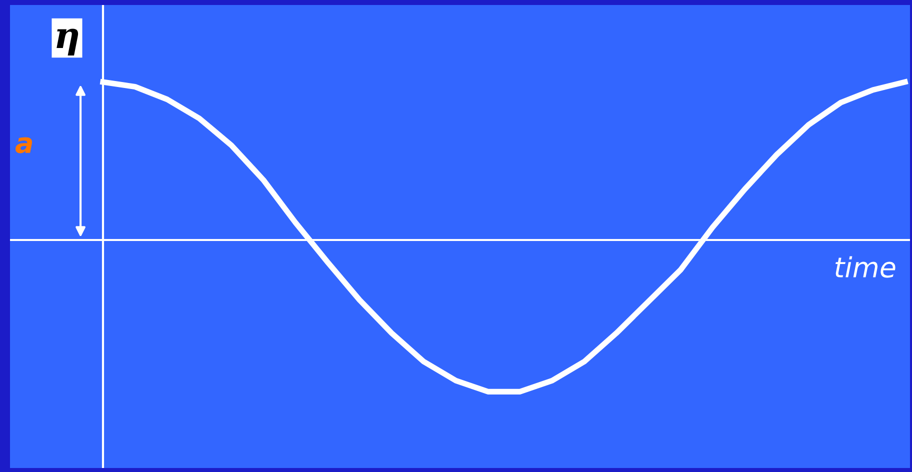 This screenshot has height=472, width=912. What do you see at coordinates (24, 145) in the screenshot?
I see `text: a` at bounding box center [24, 145].